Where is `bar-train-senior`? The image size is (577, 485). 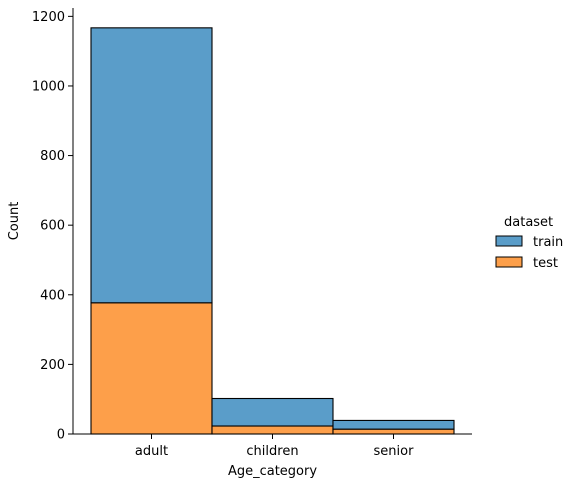 bar-train-senior is located at coordinates (393, 424).